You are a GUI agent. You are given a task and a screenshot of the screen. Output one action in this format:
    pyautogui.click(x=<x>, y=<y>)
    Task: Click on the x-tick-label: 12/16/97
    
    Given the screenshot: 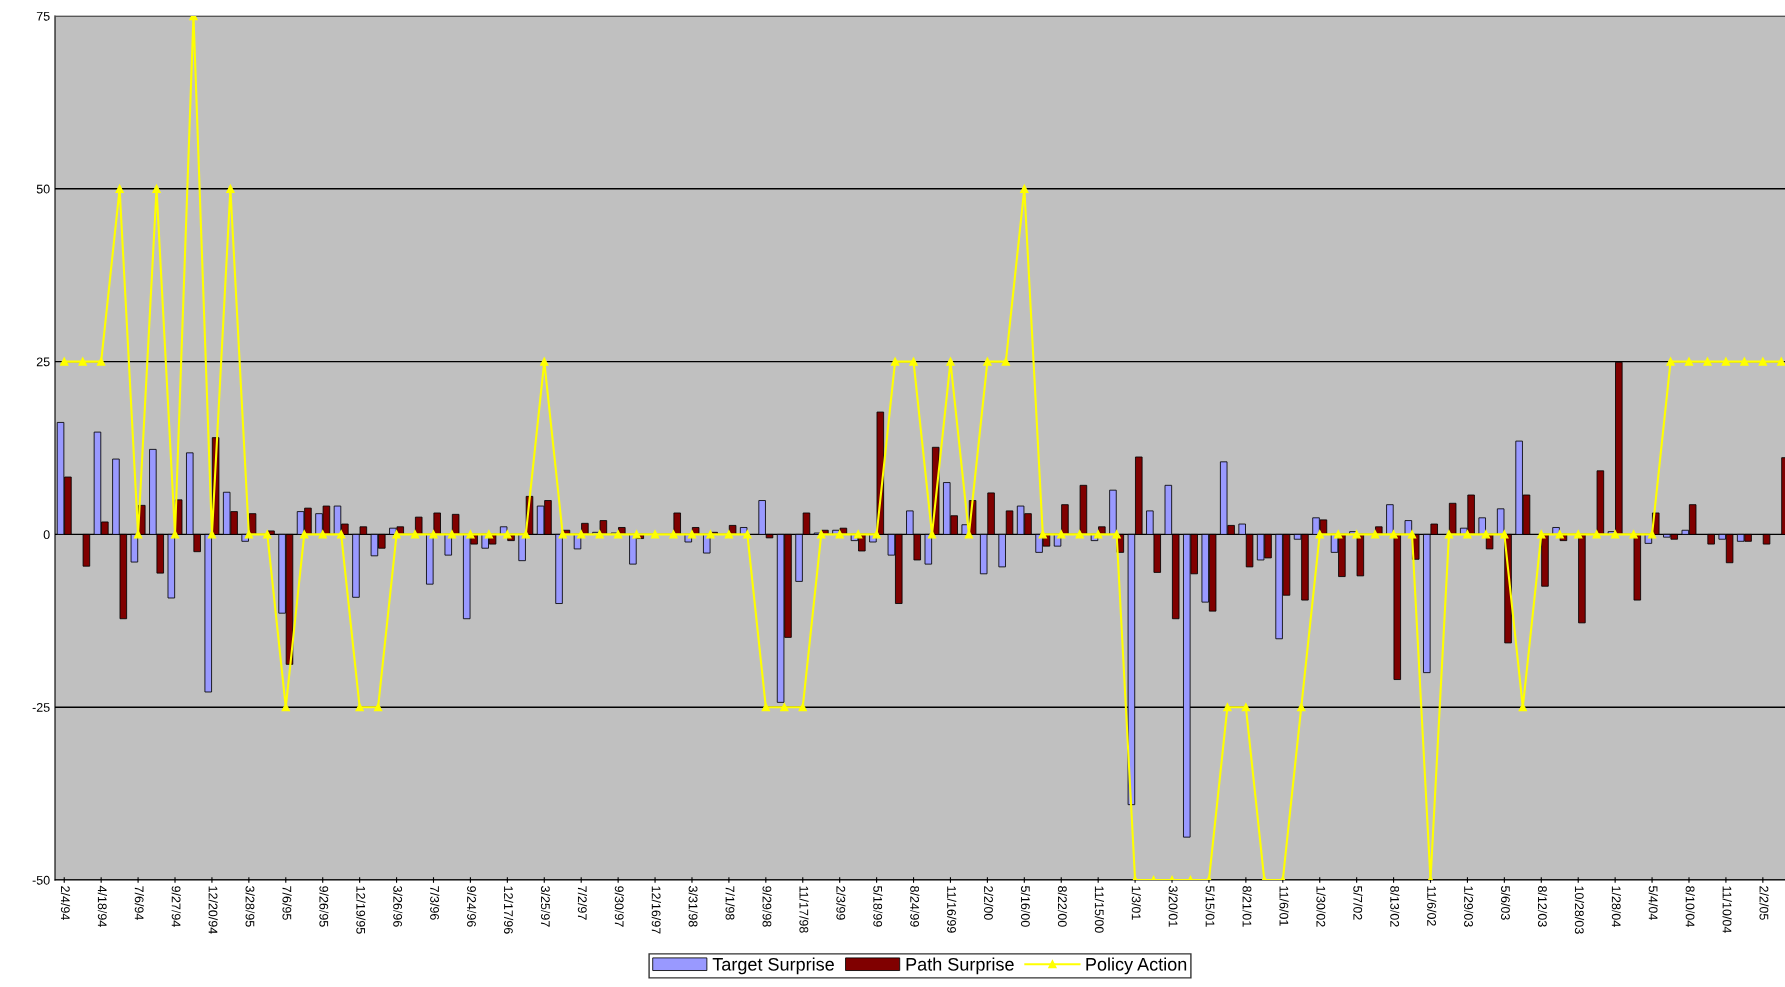 What is the action you would take?
    pyautogui.click(x=656, y=910)
    